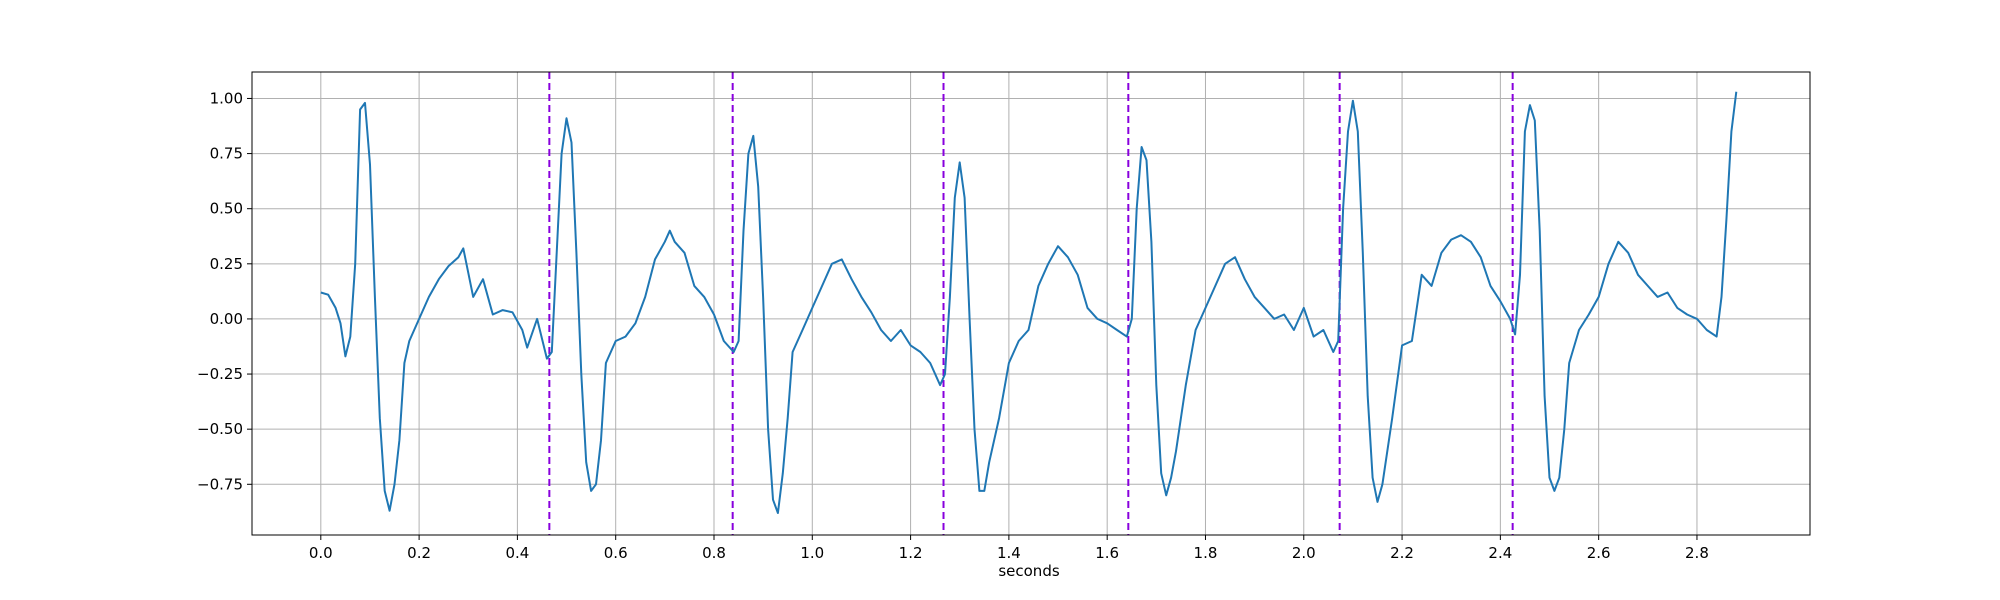  Describe the element at coordinates (812, 553) in the screenshot. I see `x-tick-label: 1.0` at that location.